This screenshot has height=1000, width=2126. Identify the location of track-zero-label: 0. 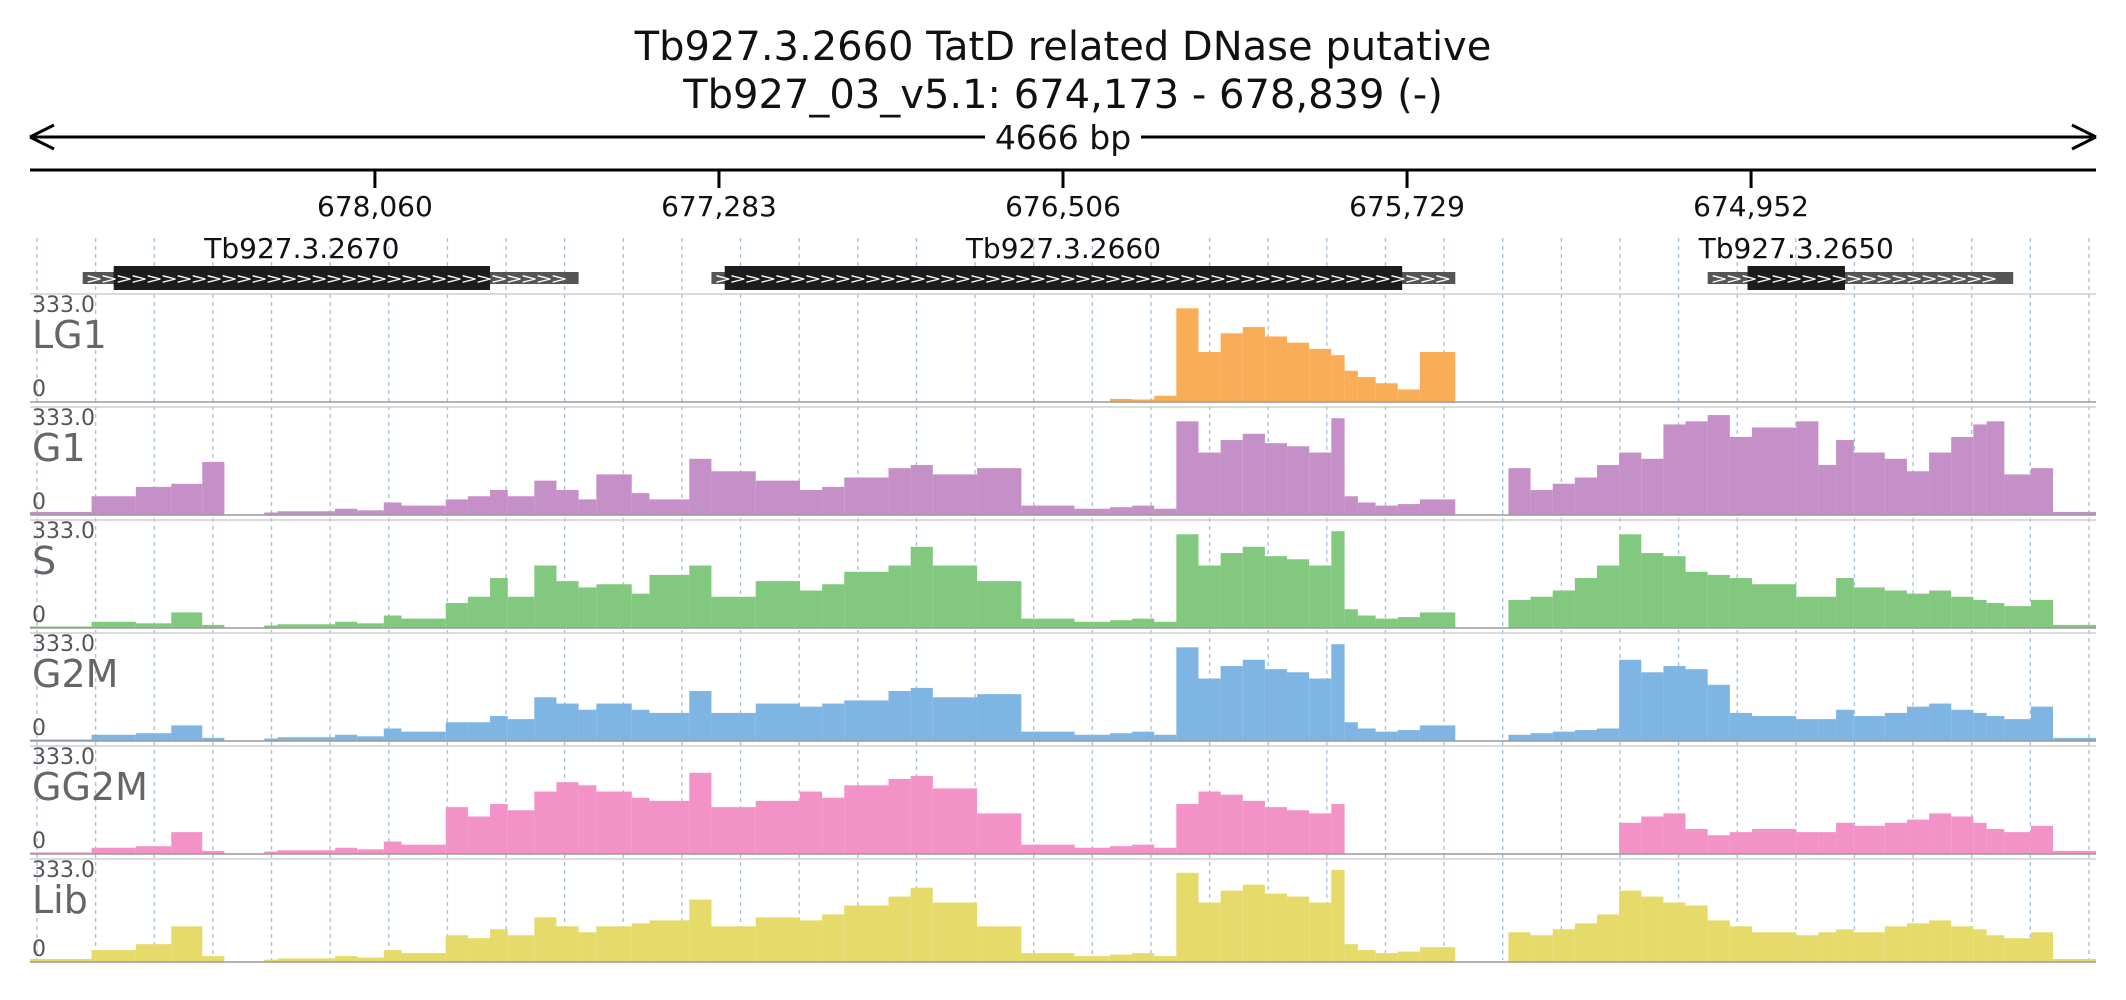
(39, 841).